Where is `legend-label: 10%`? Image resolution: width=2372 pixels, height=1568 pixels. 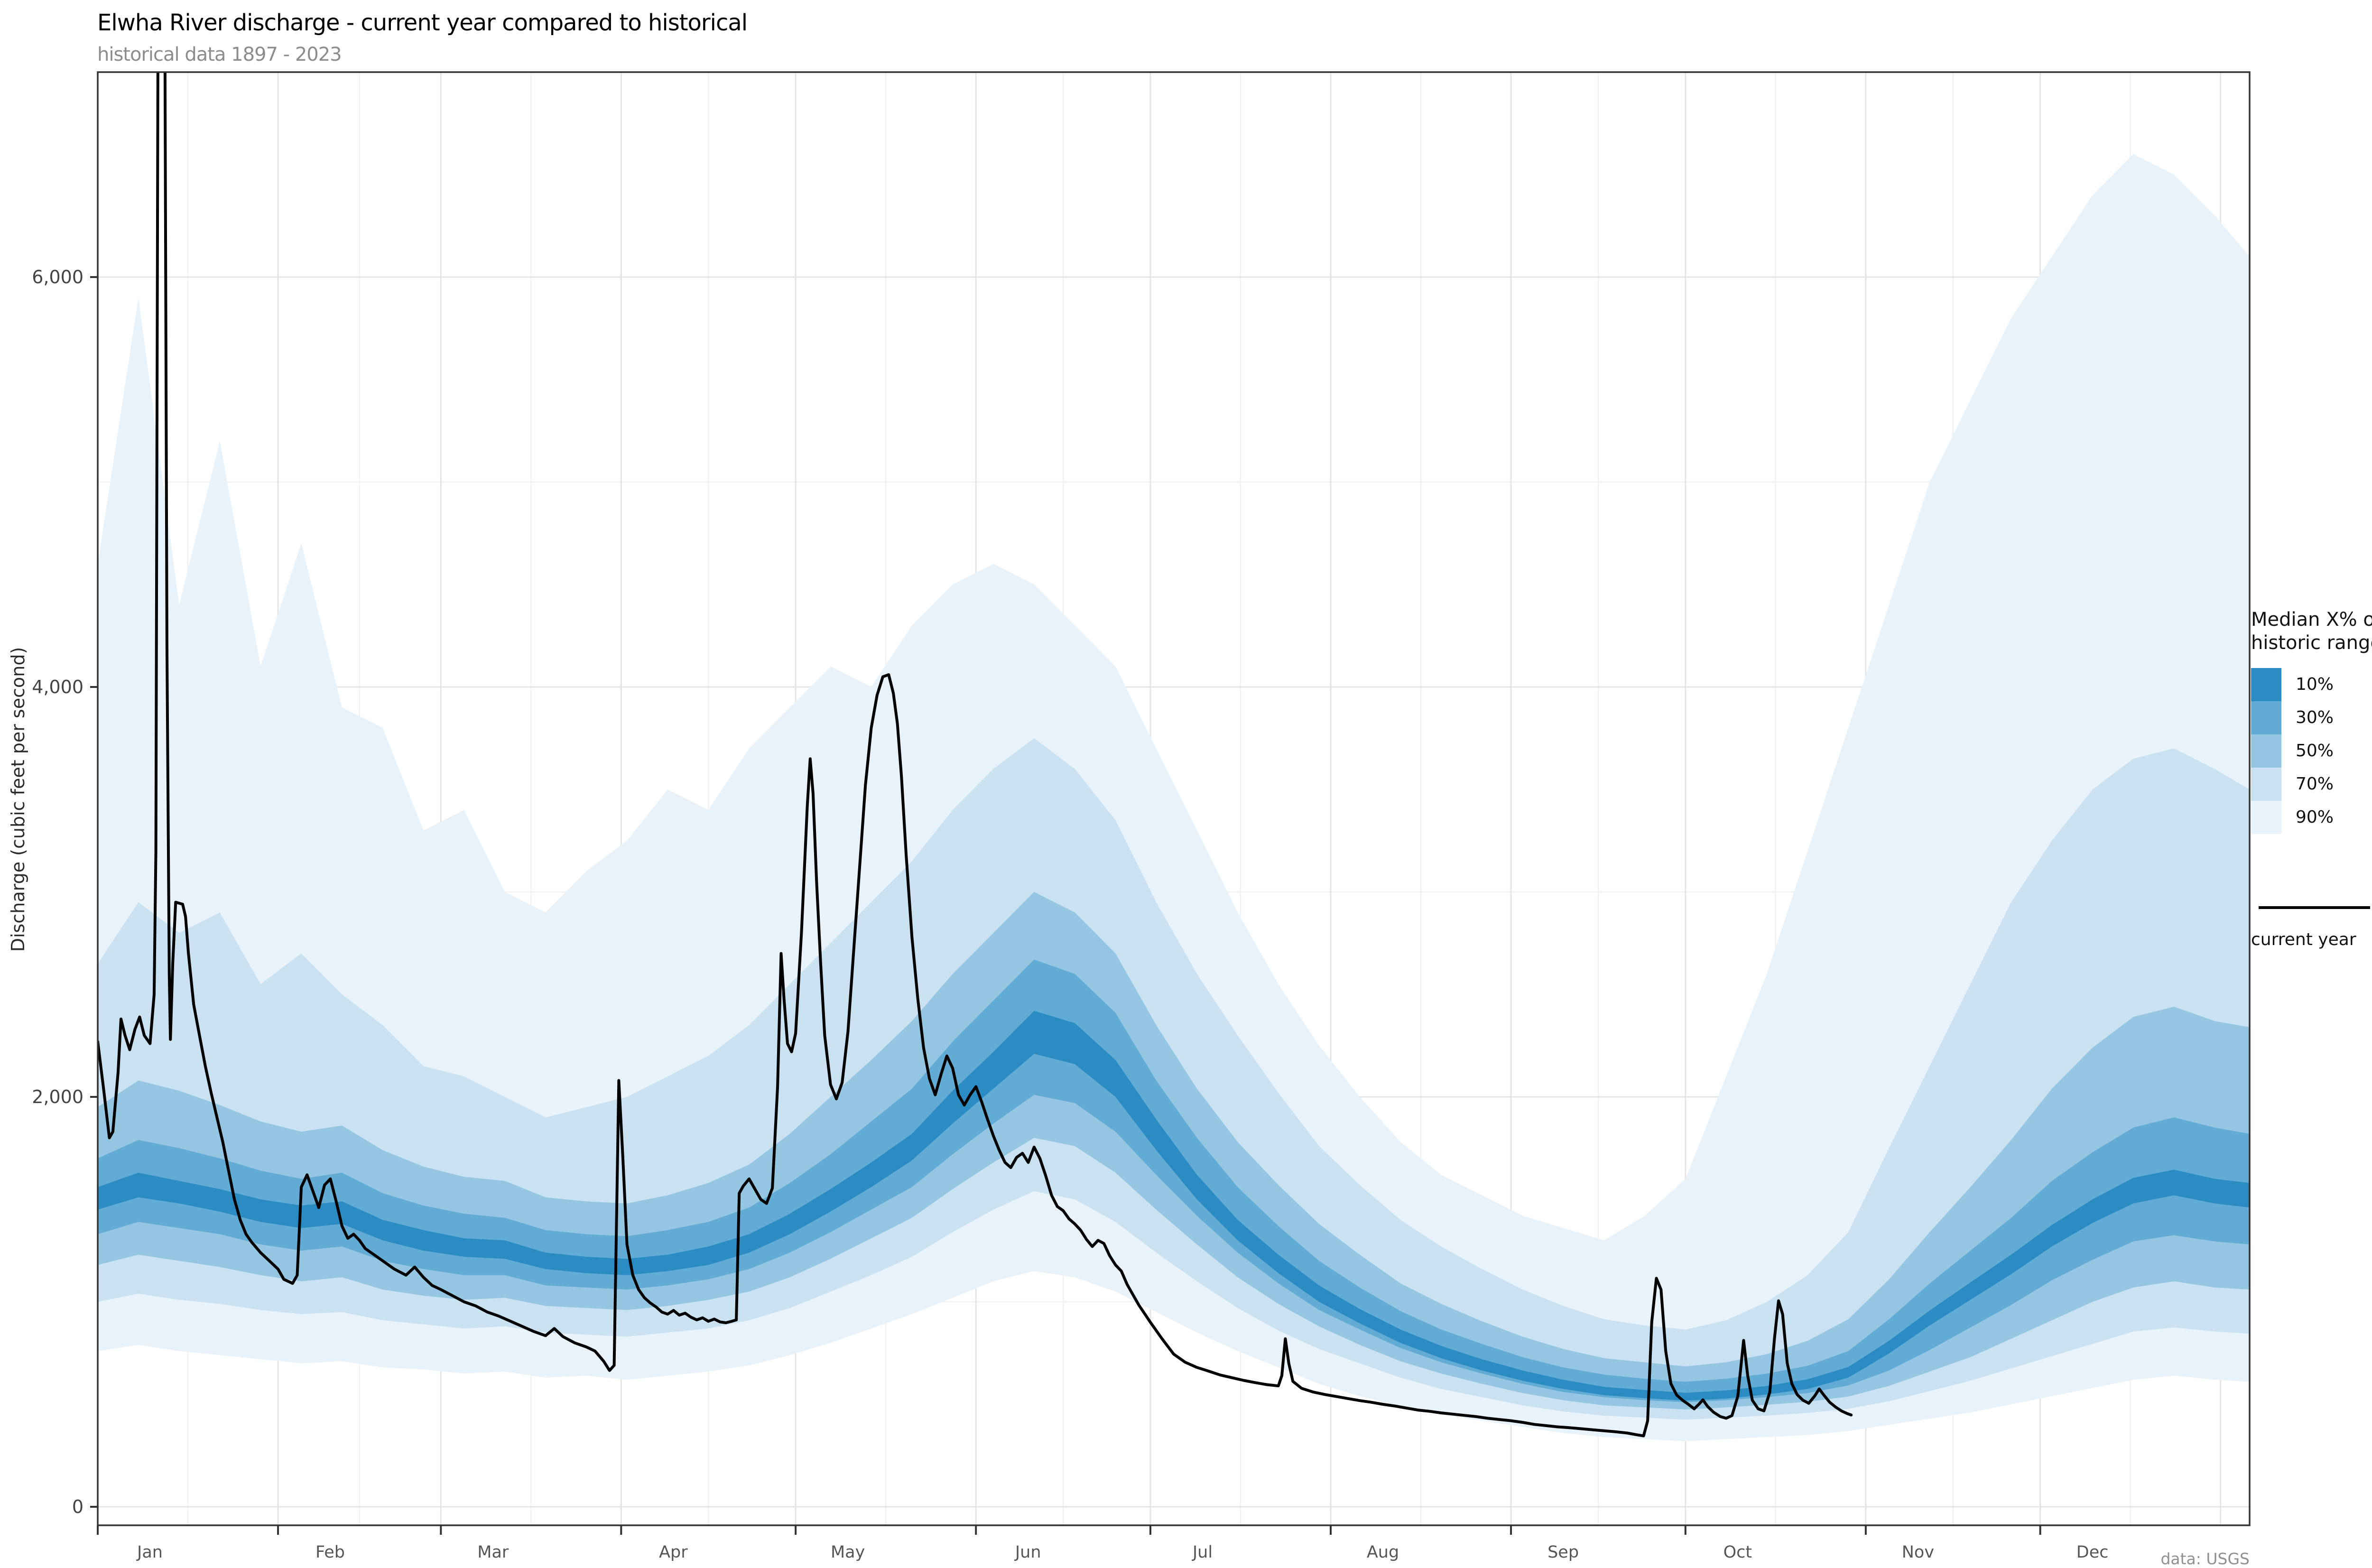
legend-label: 10% is located at coordinates (2315, 685).